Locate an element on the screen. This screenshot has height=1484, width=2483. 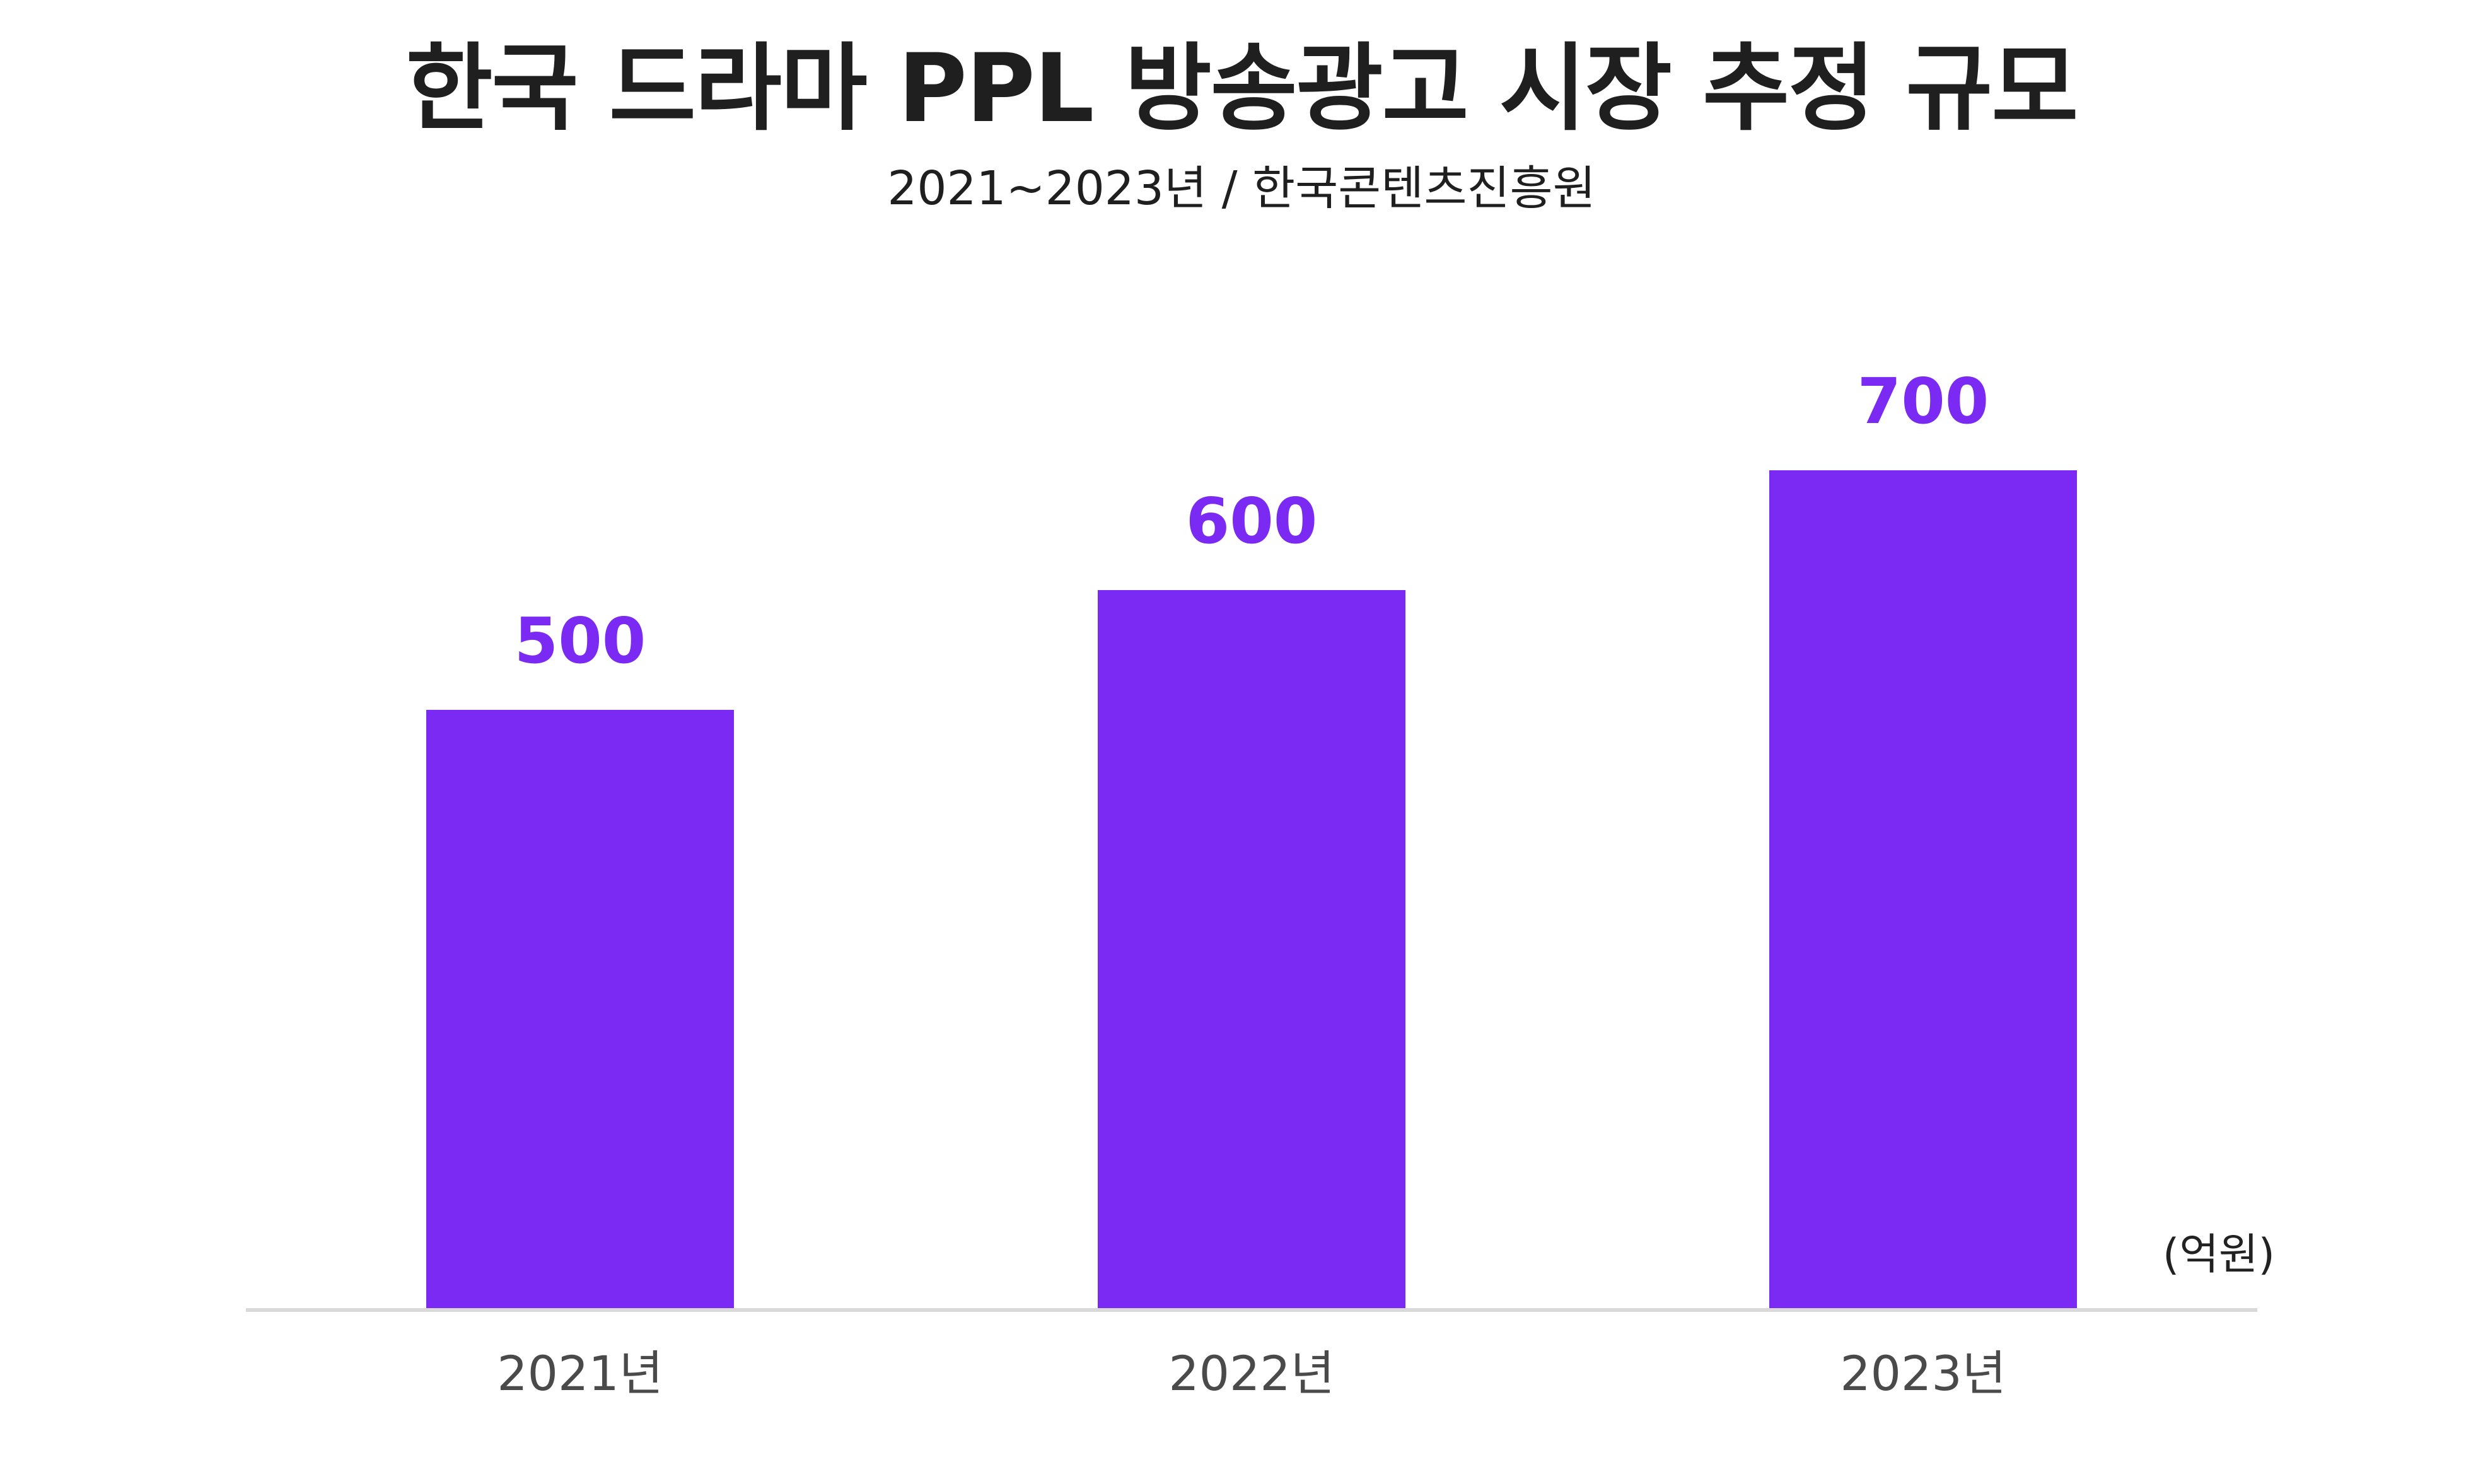
x-tick-label-3: 2023년 is located at coordinates (1923, 1373).